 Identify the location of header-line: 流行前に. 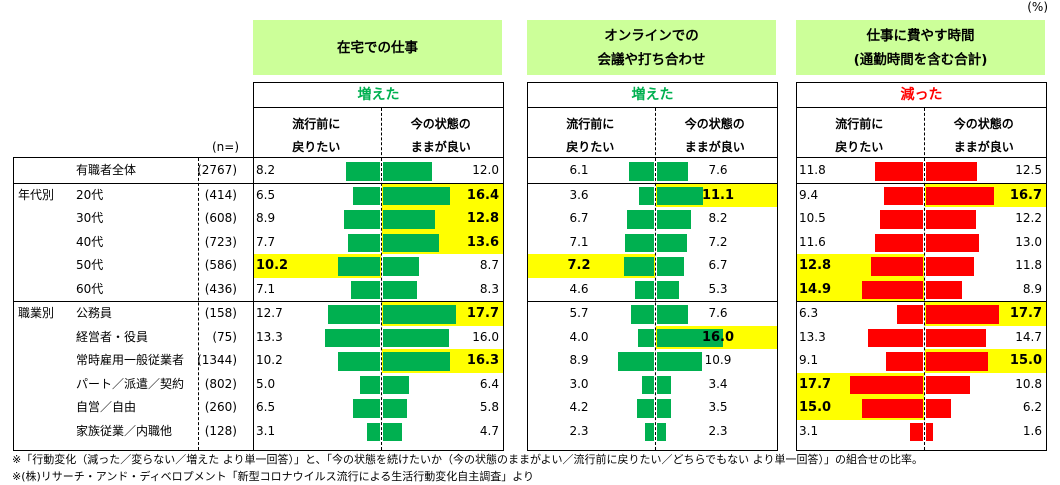
(316, 124).